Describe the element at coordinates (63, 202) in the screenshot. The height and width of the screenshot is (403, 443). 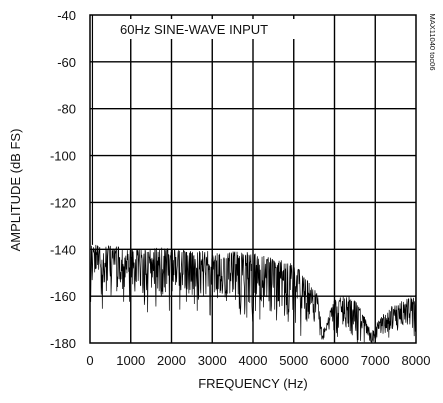
I see `y-tick-label: -120` at that location.